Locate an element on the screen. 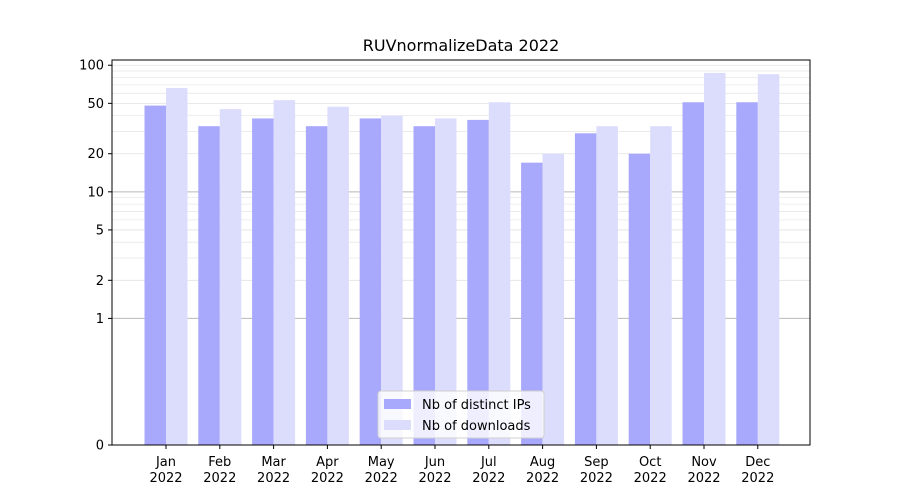 The width and height of the screenshot is (900, 500). bar-downloads-apr is located at coordinates (338, 275).